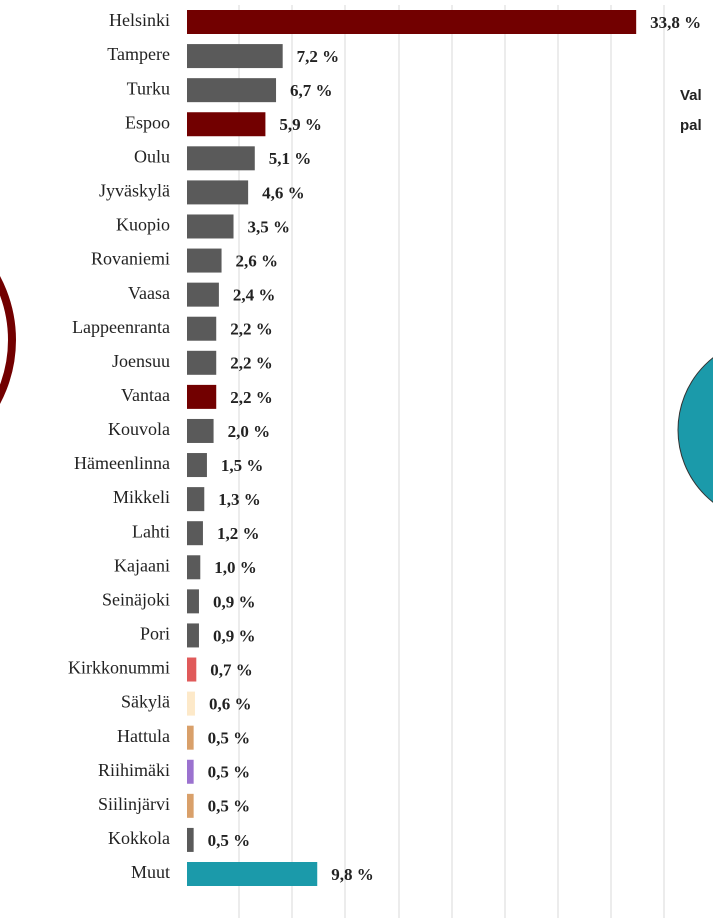 Image resolution: width=713 pixels, height=918 pixels. Describe the element at coordinates (145, 395) in the screenshot. I see `category-label: Vantaa` at that location.